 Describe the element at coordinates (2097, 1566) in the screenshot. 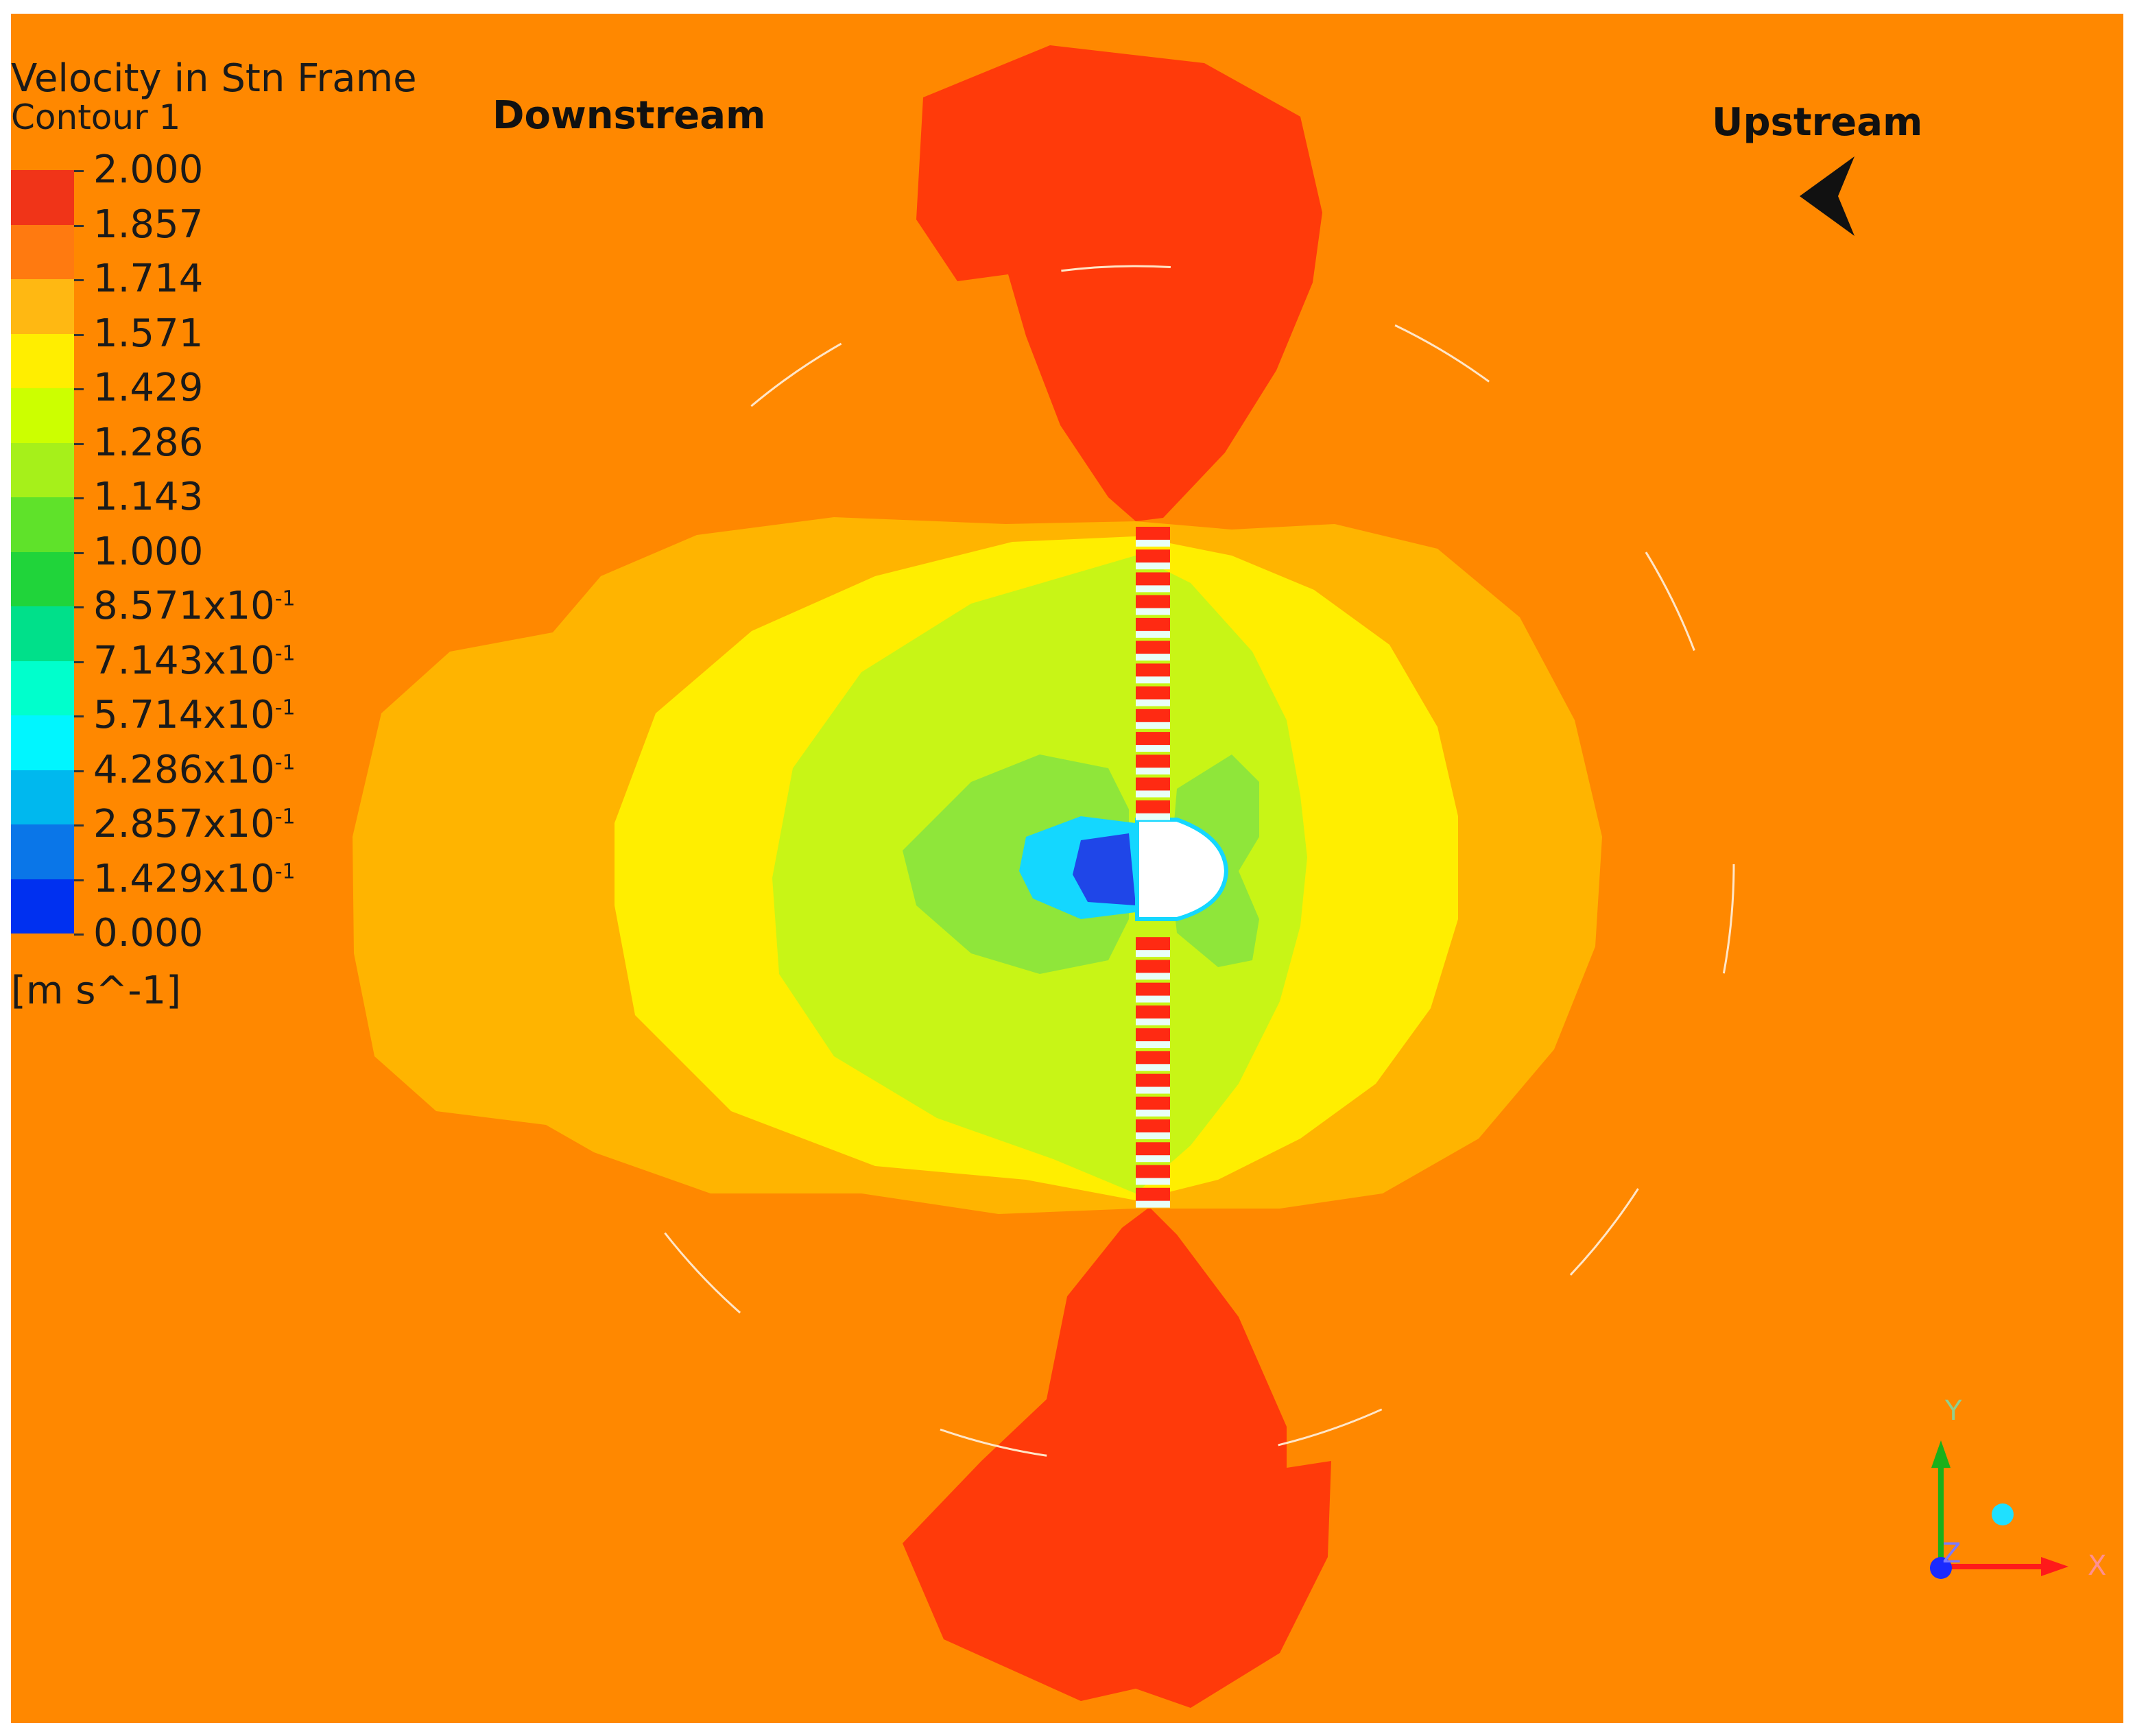

I see `axis-x-label: X` at that location.